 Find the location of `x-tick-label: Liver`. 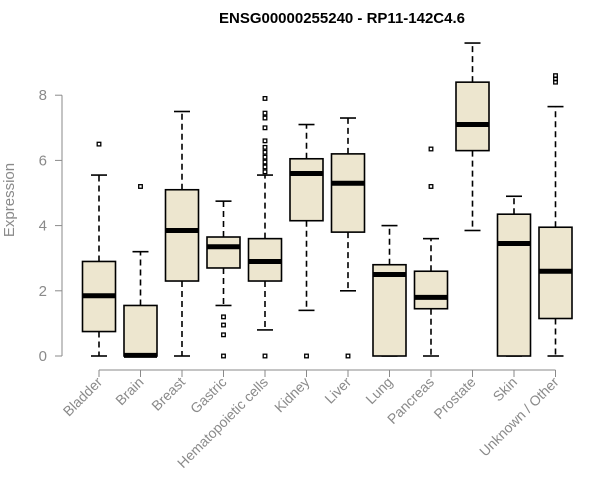

x-tick-label: Liver is located at coordinates (337, 390).